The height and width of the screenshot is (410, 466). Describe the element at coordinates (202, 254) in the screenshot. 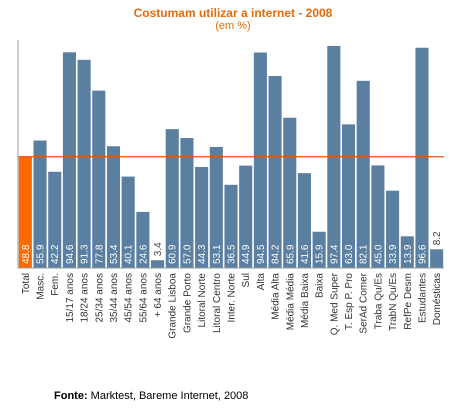

I see `value-label-13: 44.3` at that location.